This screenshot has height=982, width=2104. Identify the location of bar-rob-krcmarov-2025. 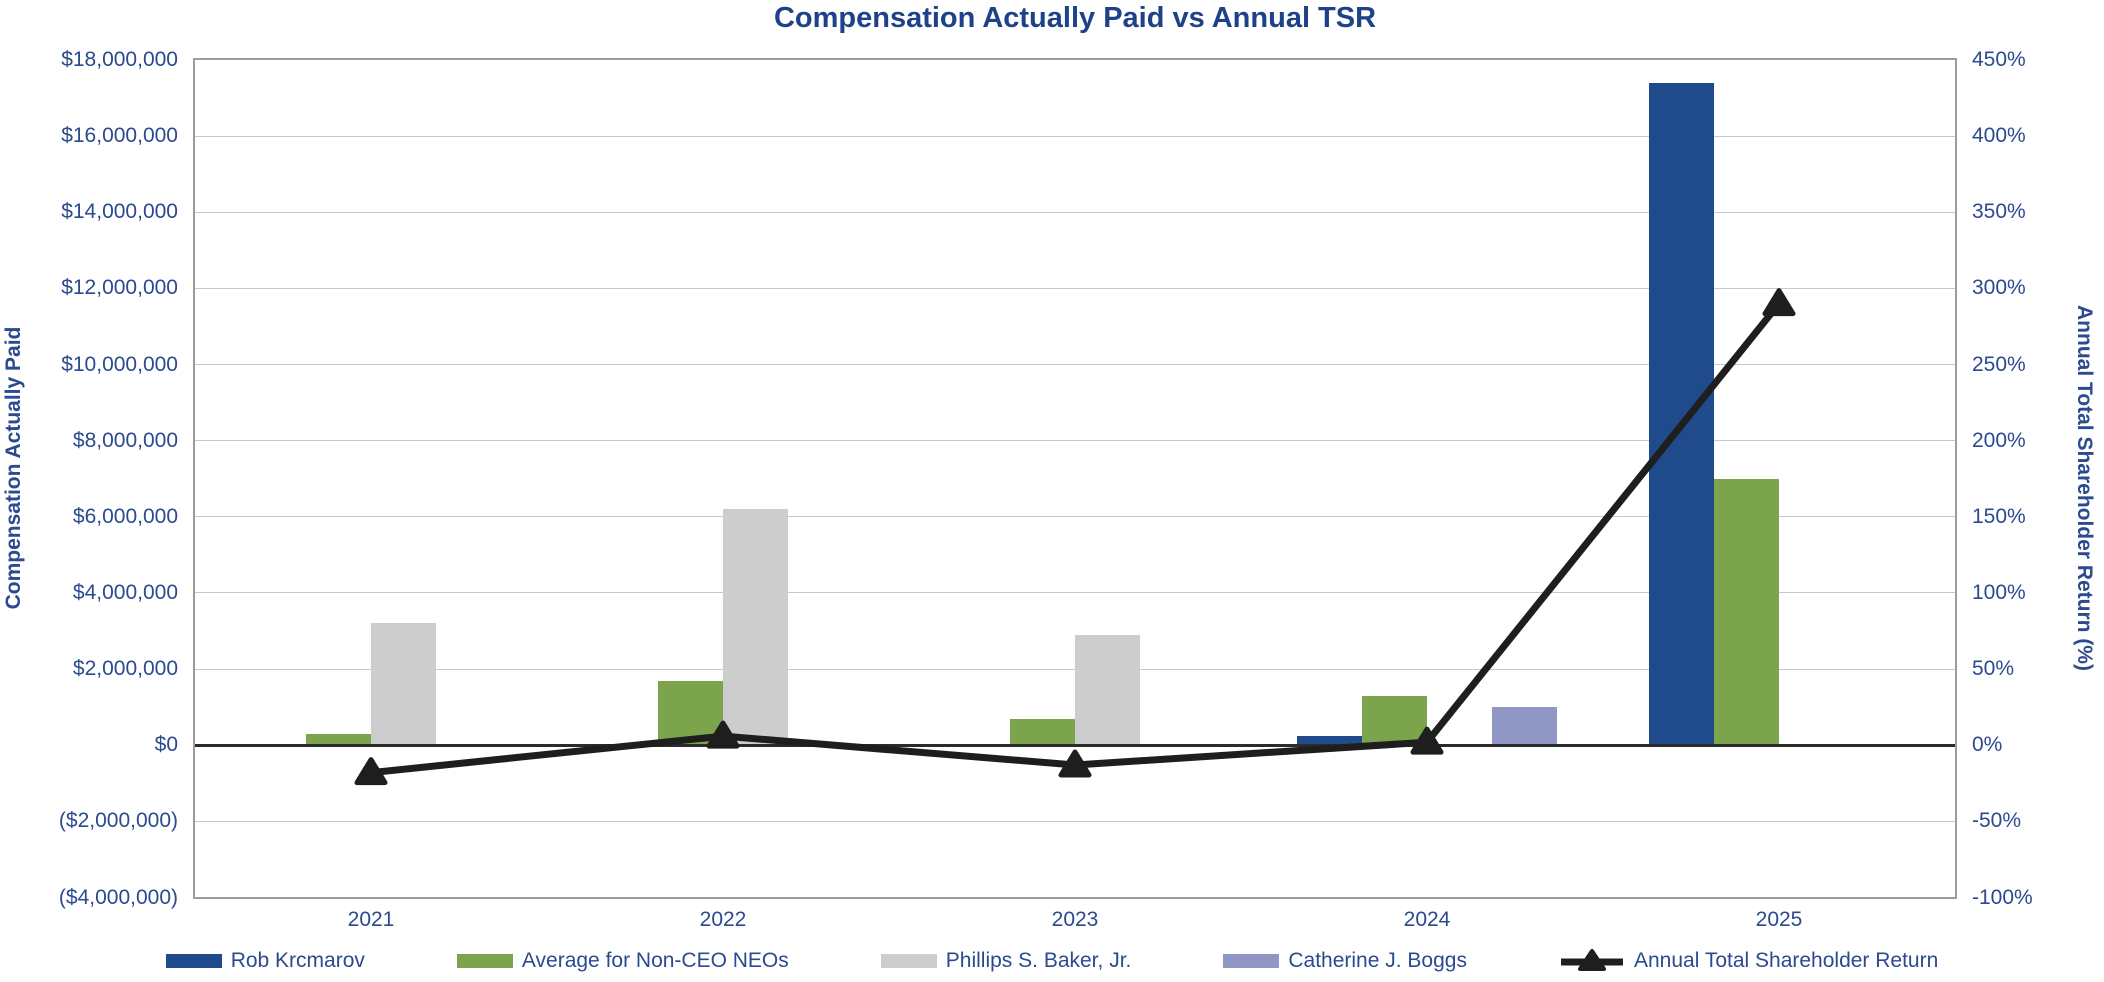
(1681, 414).